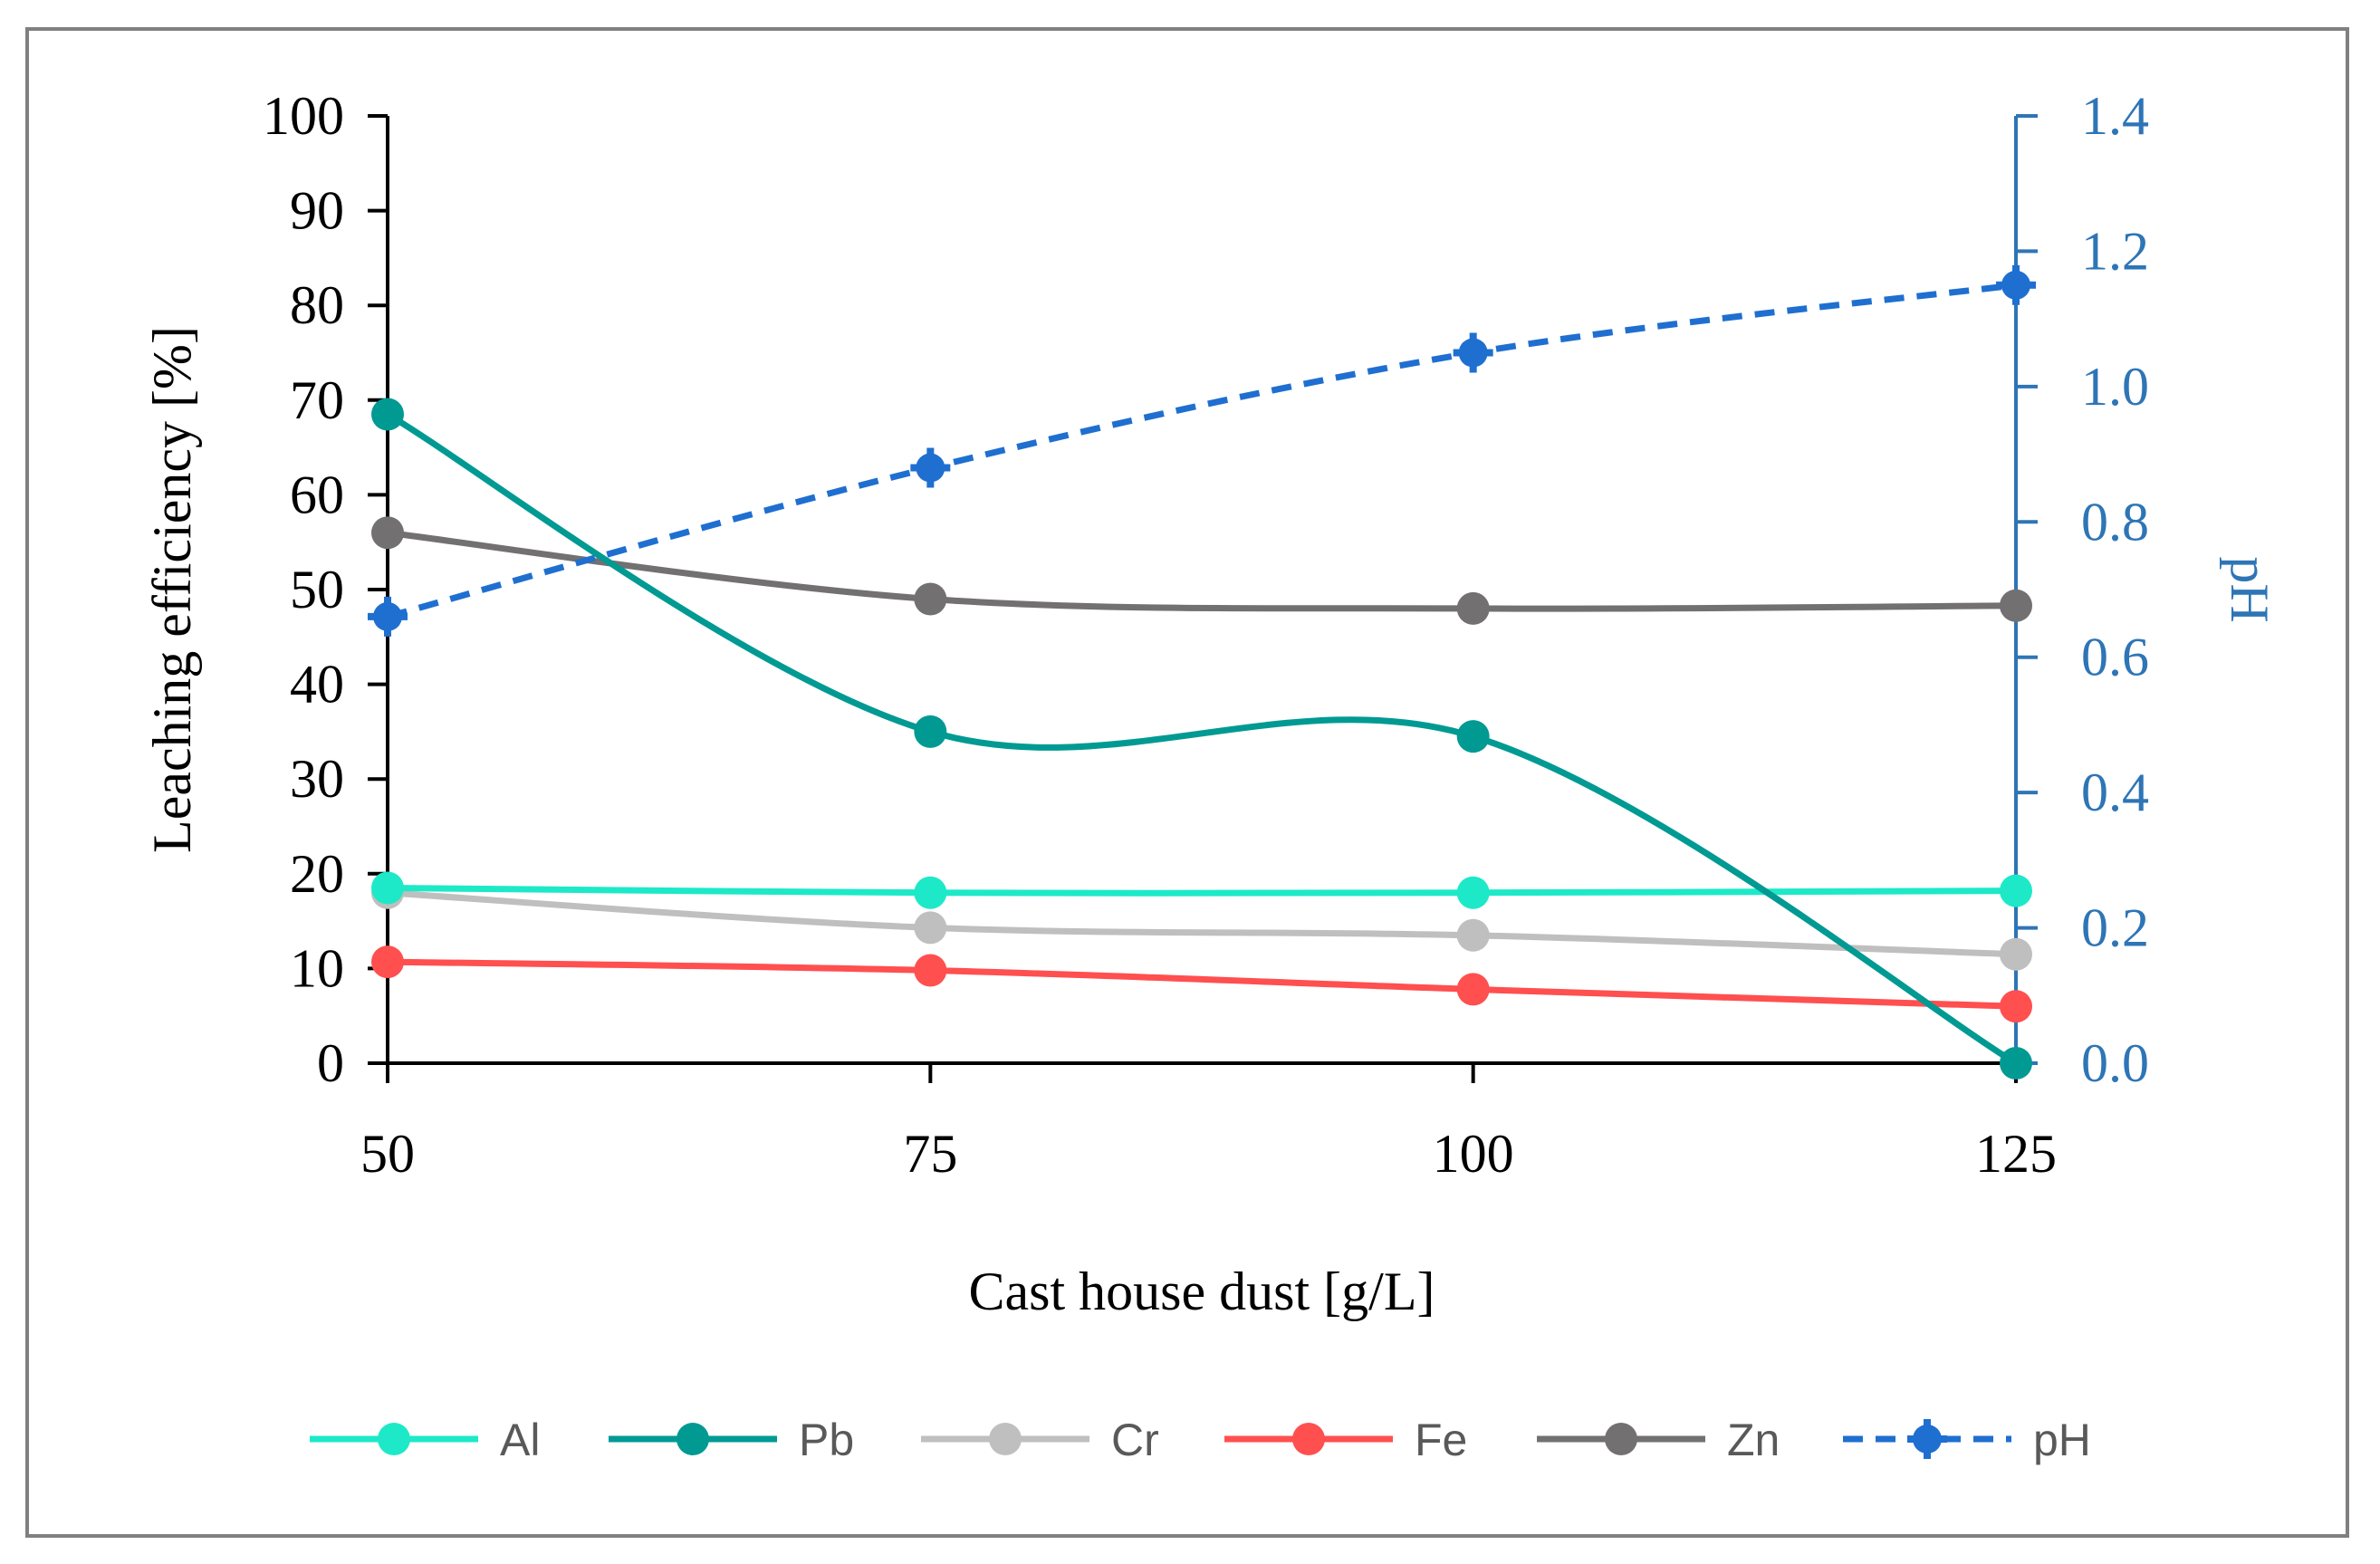  What do you see at coordinates (317, 494) in the screenshot?
I see `left-tick-label: 60` at bounding box center [317, 494].